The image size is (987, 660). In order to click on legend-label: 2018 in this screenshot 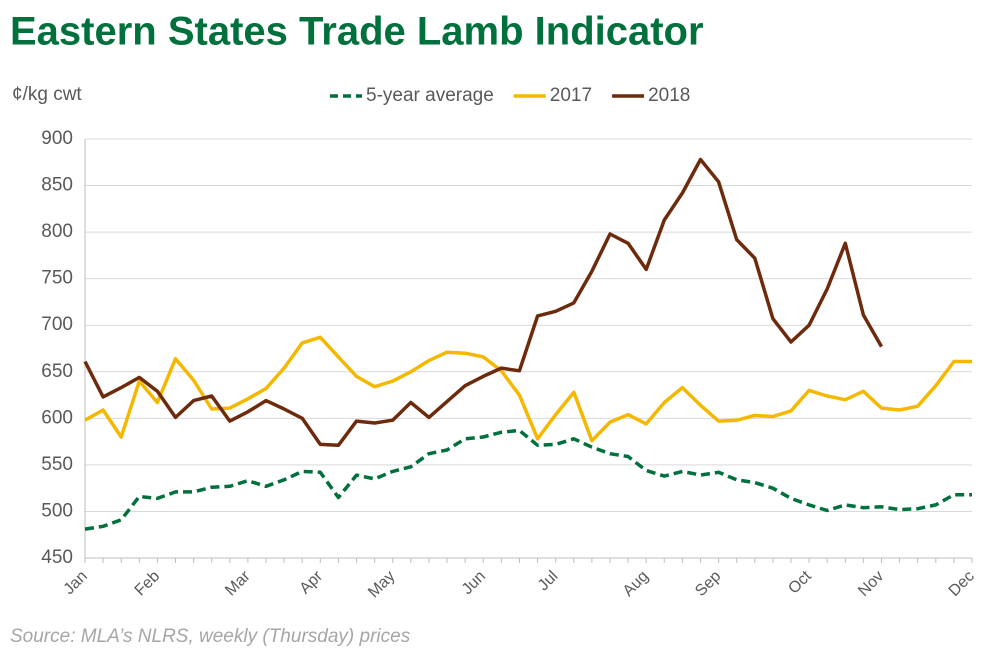, I will do `click(669, 95)`.